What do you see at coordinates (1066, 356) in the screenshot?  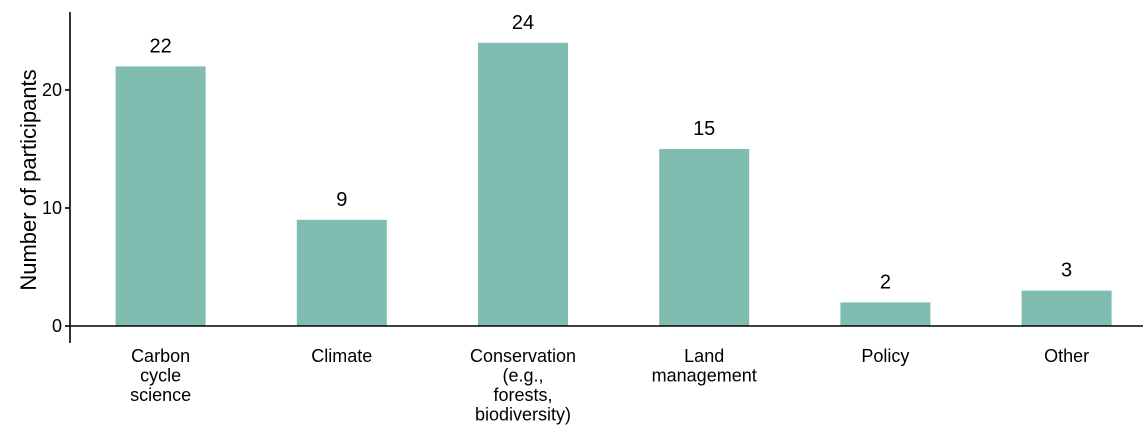 I see `x-category-label: Other` at bounding box center [1066, 356].